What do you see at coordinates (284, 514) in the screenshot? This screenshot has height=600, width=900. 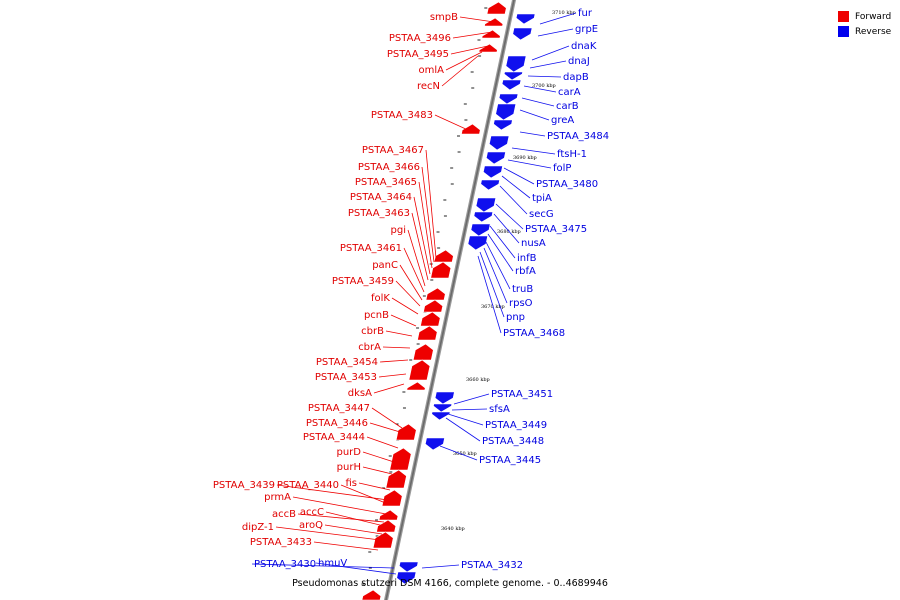 I see `gene-label-forward: accB` at bounding box center [284, 514].